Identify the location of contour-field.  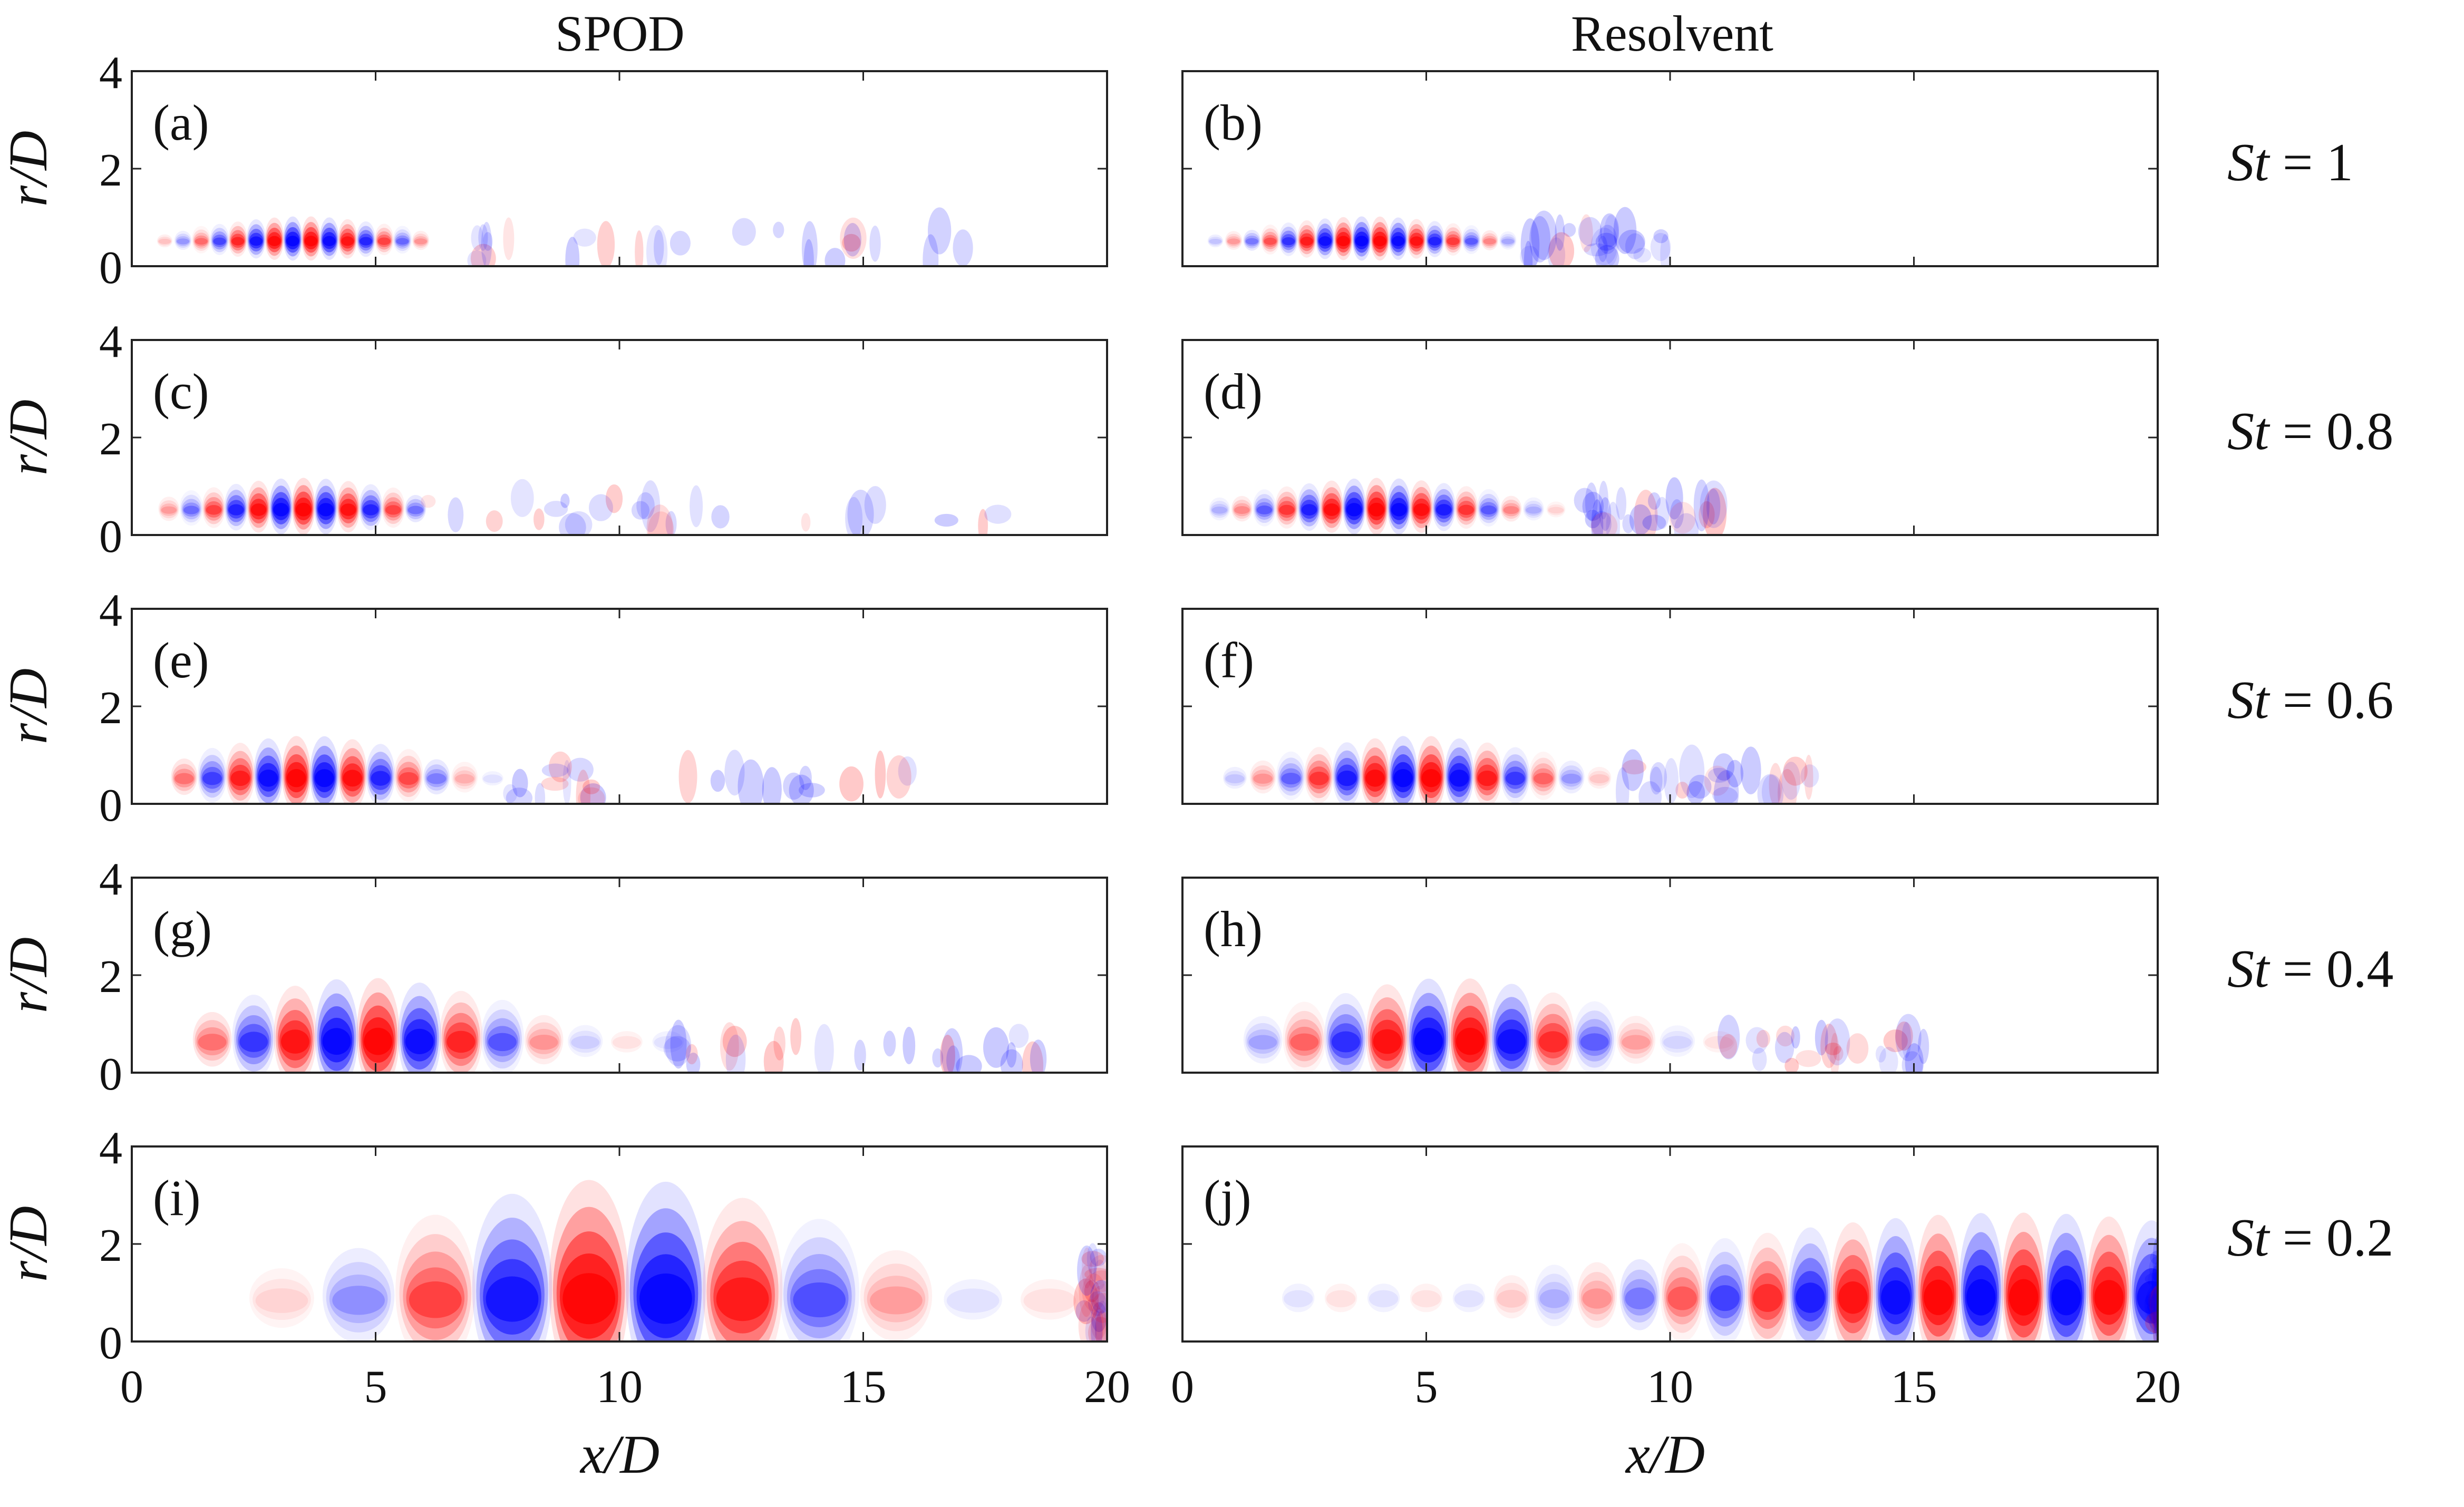
(678, 1261).